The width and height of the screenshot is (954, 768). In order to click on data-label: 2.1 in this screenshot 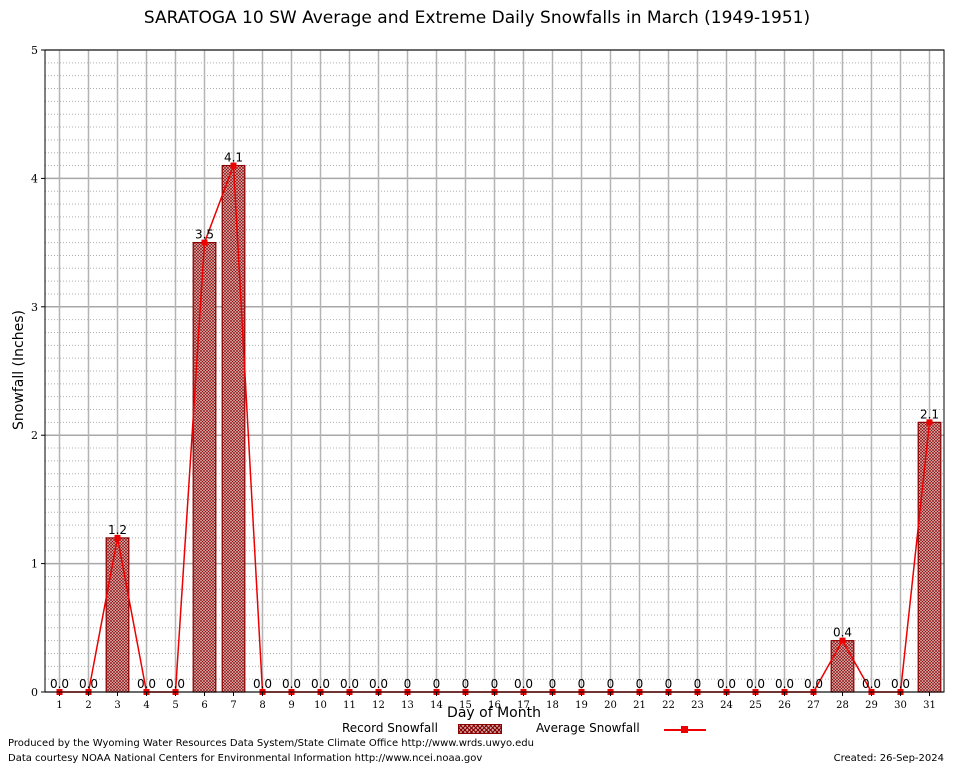, I will do `click(929, 414)`.